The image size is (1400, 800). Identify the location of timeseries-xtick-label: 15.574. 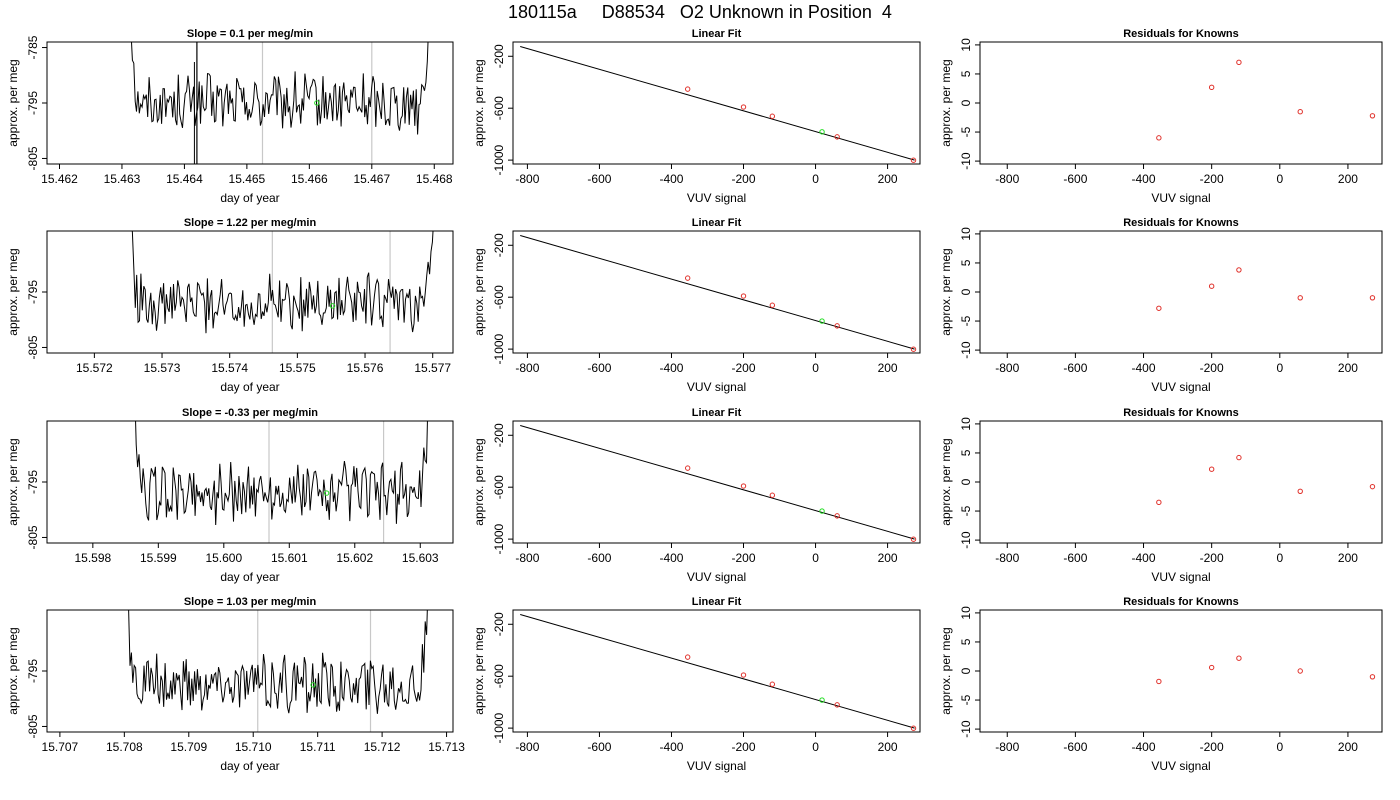
(229, 368).